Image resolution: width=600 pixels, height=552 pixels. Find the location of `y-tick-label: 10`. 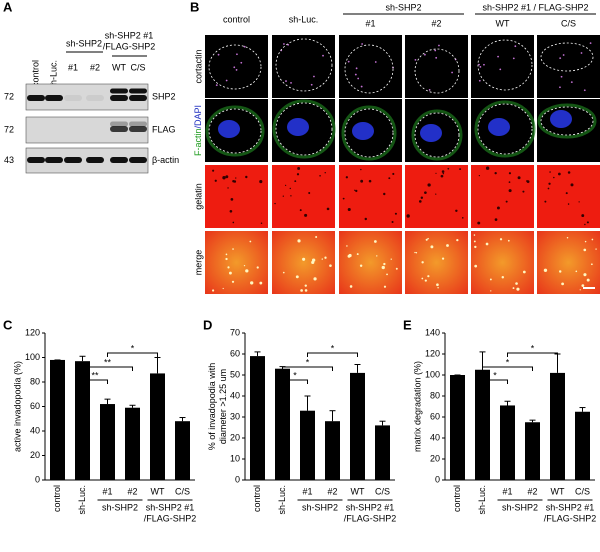

y-tick-label: 10 is located at coordinates (235, 458).